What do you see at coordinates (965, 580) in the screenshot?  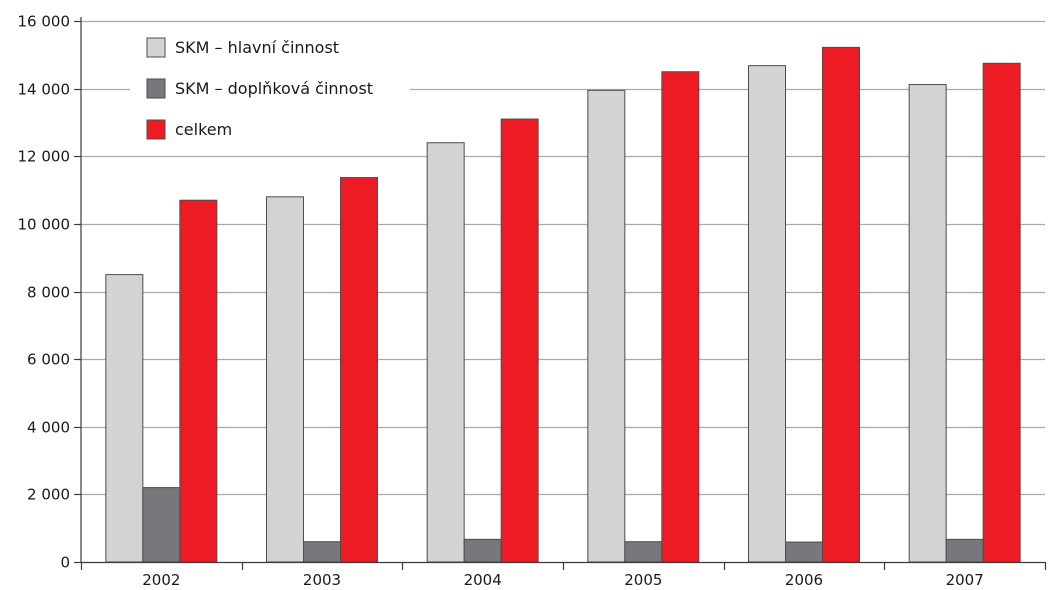 I see `x-tick-label-2007: 2007` at bounding box center [965, 580].